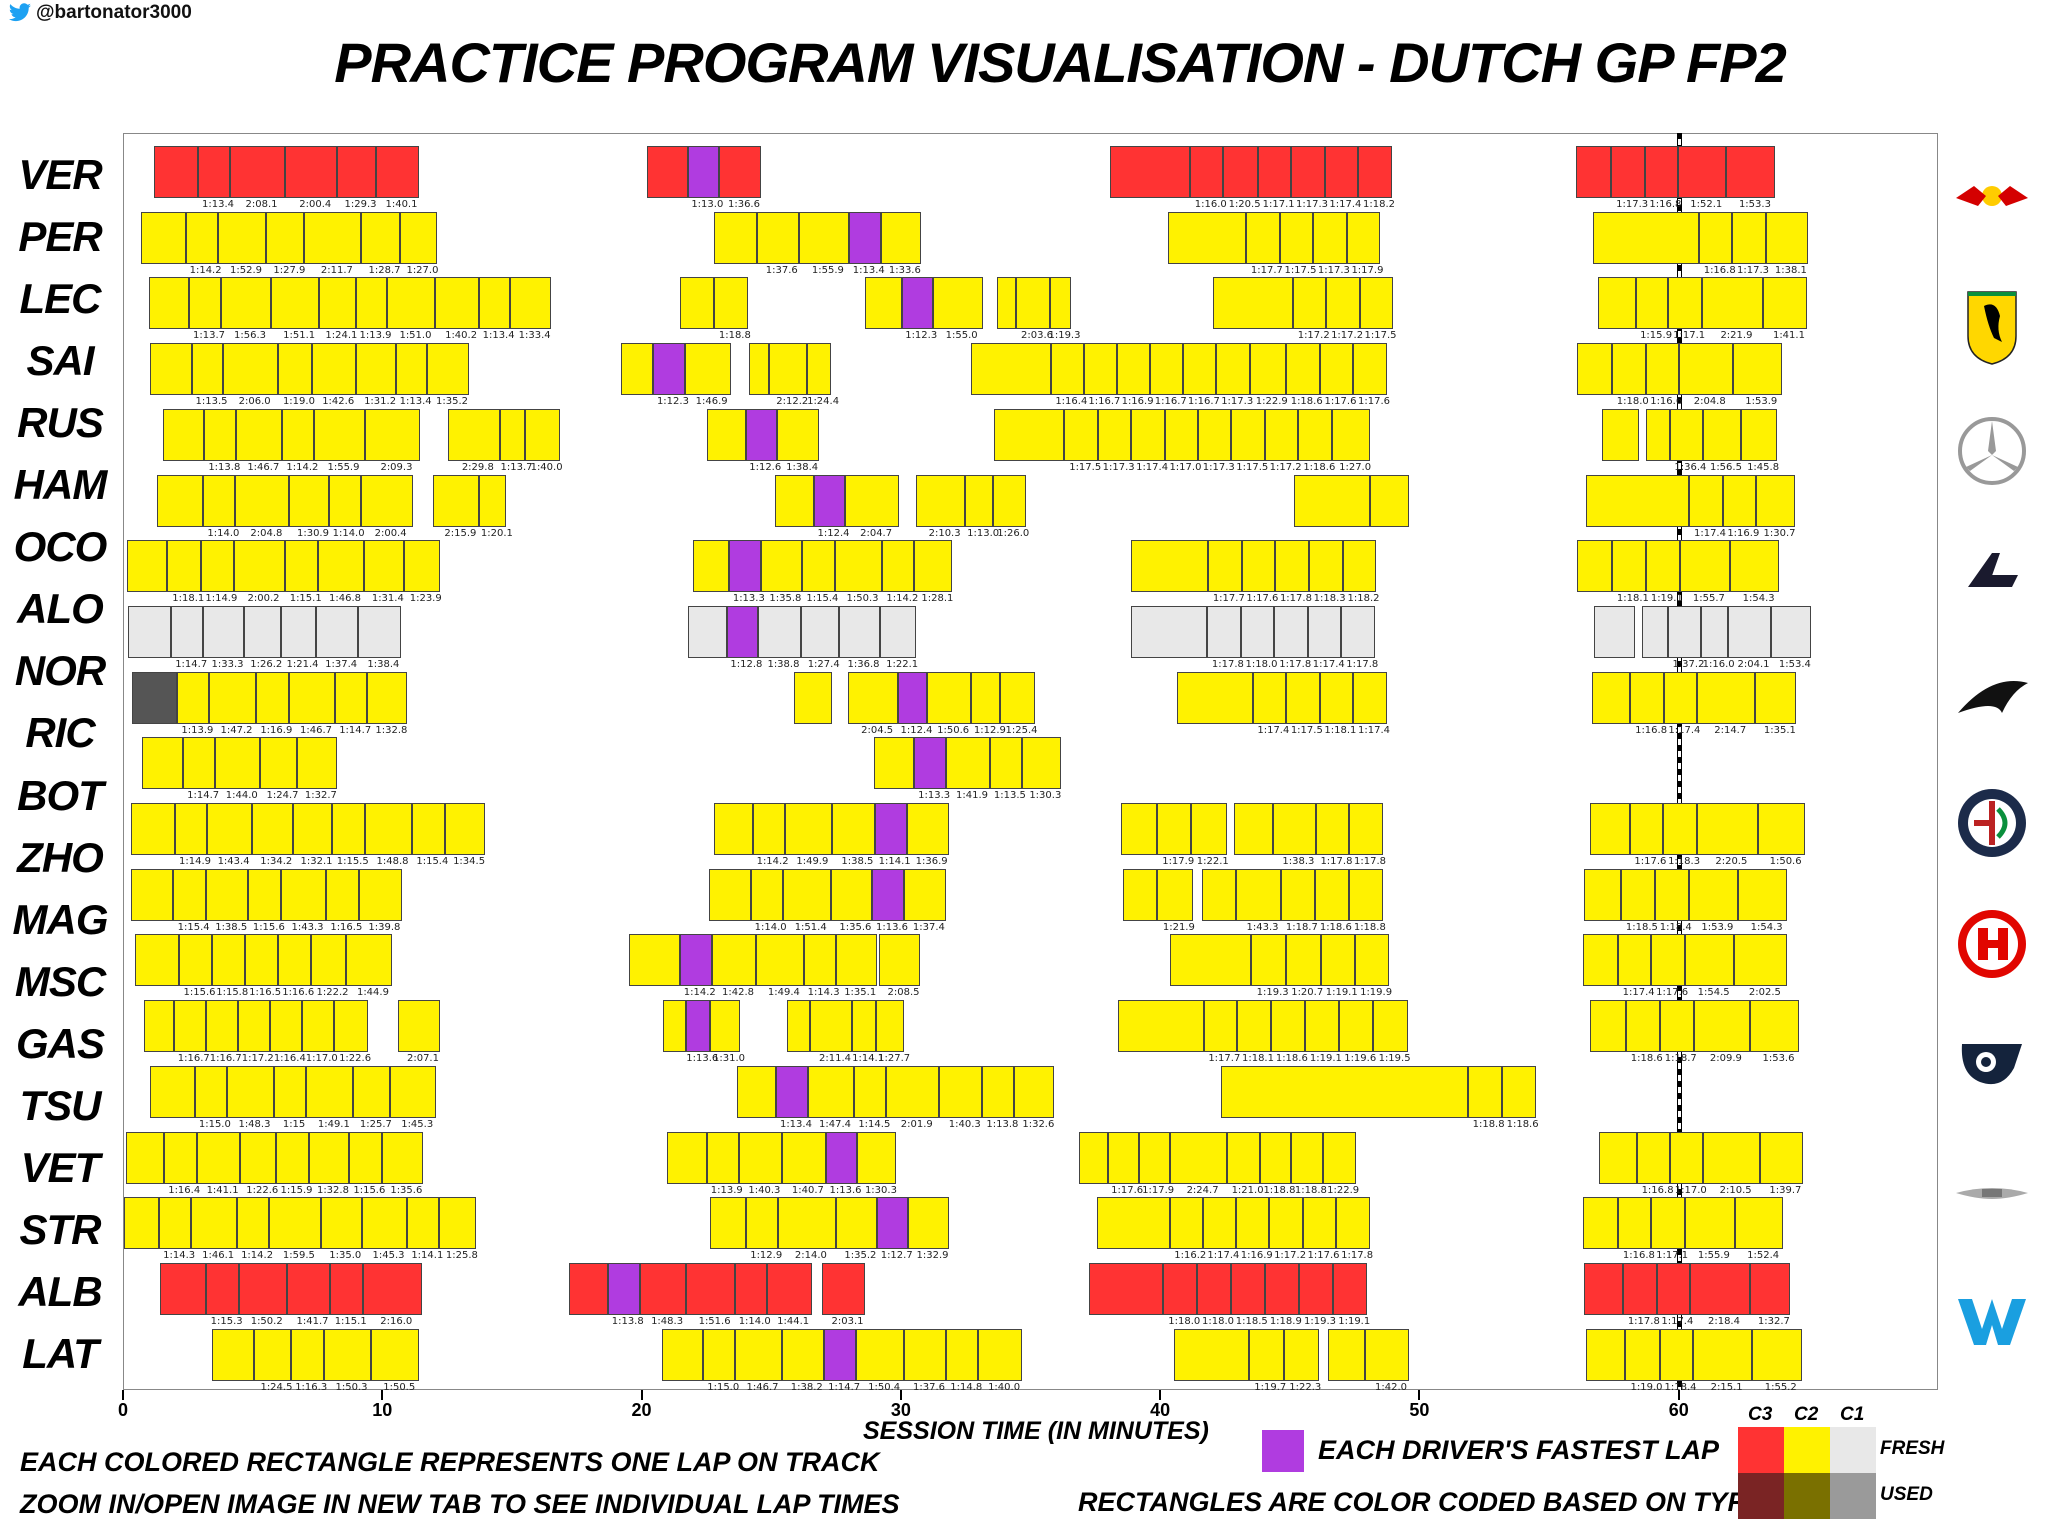 The height and width of the screenshot is (1536, 2048). I want to click on lap-time-label: 1:13.9, so click(726, 1190).